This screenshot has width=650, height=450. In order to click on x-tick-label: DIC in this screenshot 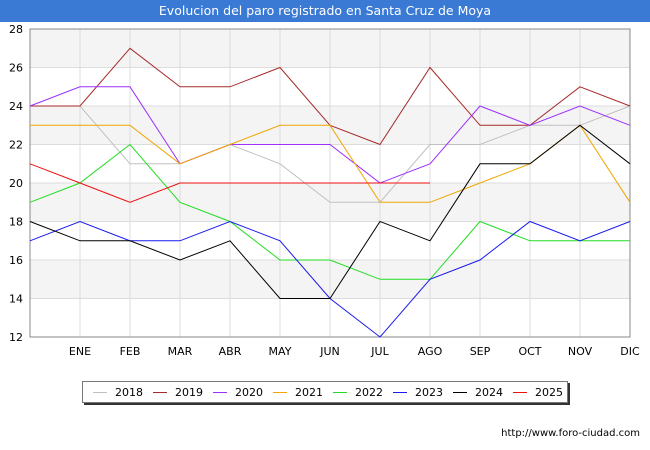, I will do `click(630, 351)`.